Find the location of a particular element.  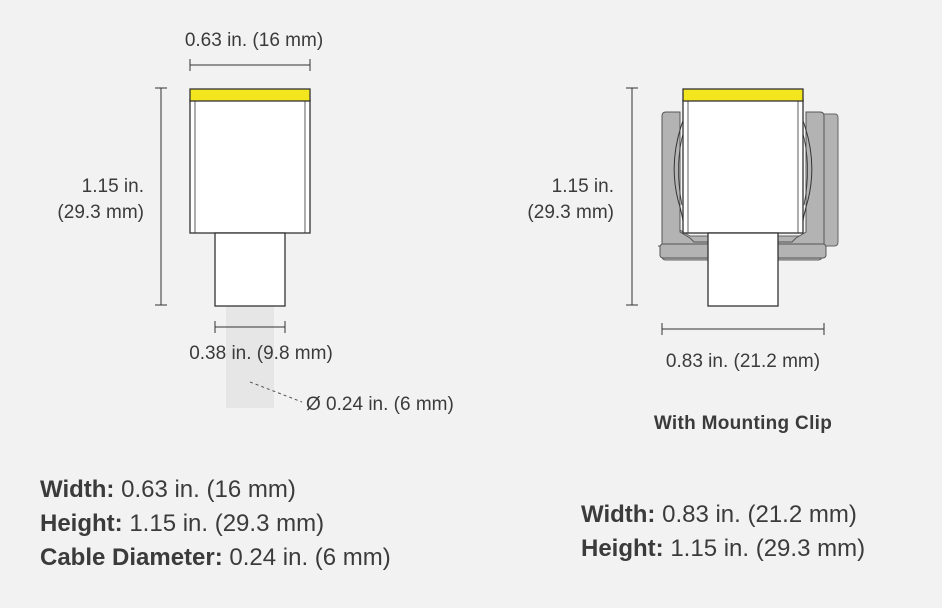

left-neck-dimension-line is located at coordinates (250, 327).